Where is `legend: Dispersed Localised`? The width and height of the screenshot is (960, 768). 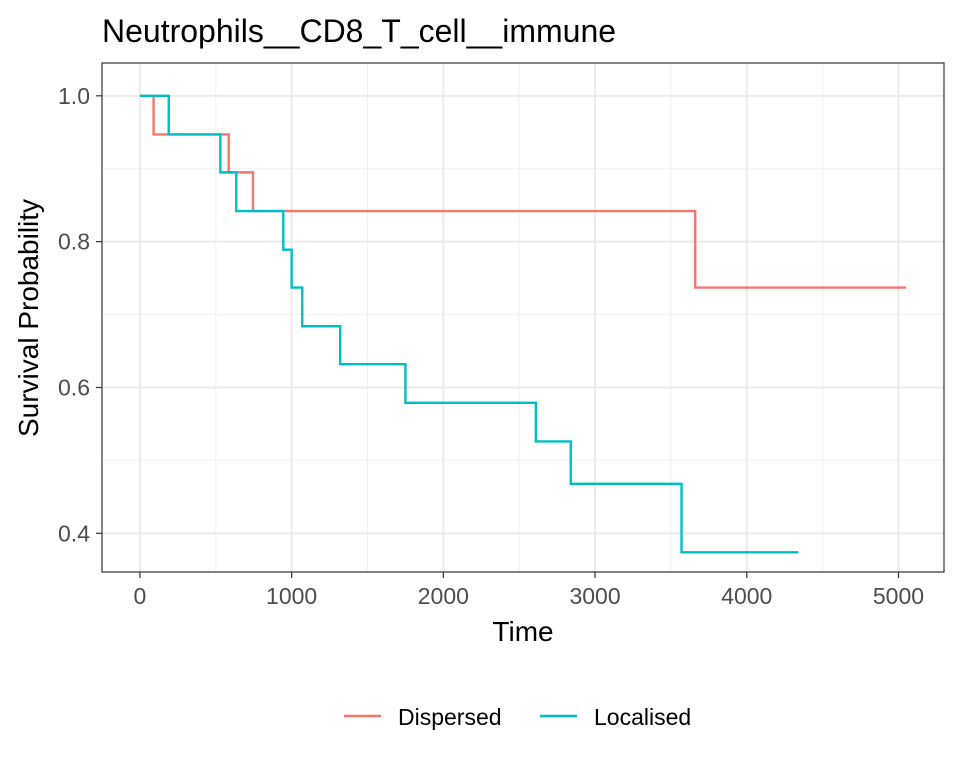
legend: Dispersed Localised is located at coordinates (517, 717).